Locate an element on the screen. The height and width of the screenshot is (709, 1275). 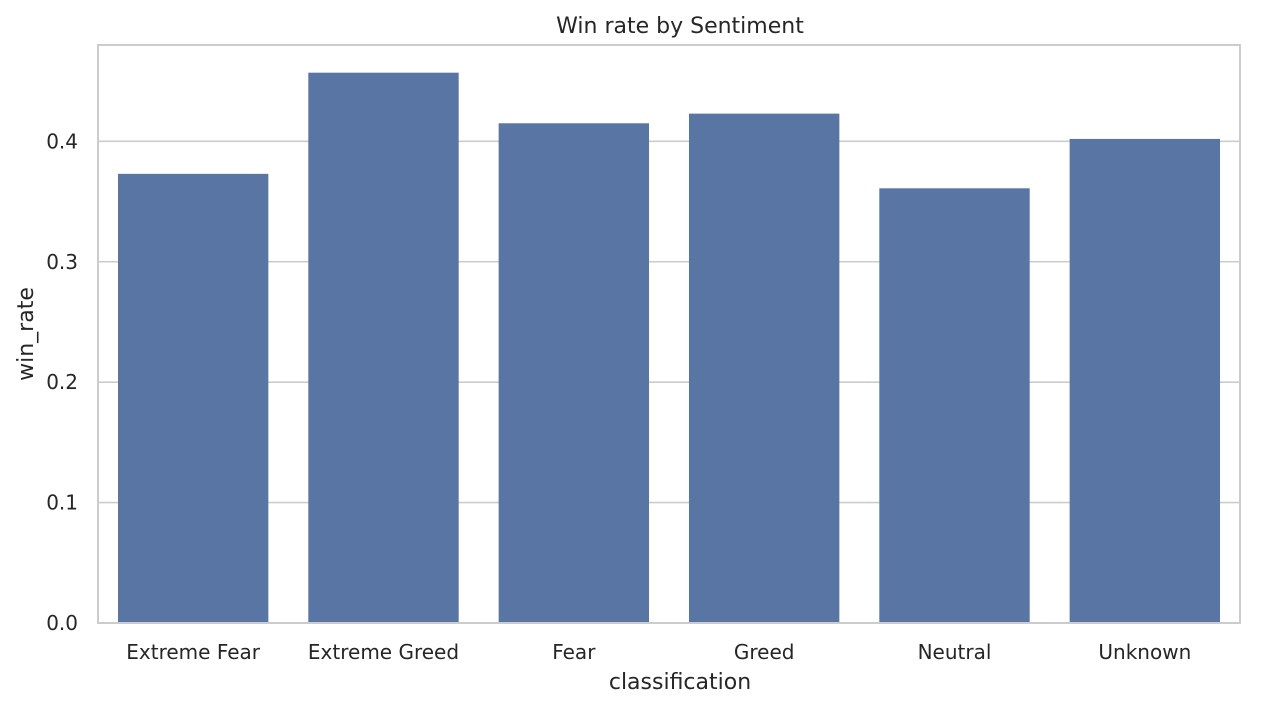
x-tick-label: Greed is located at coordinates (764, 652).